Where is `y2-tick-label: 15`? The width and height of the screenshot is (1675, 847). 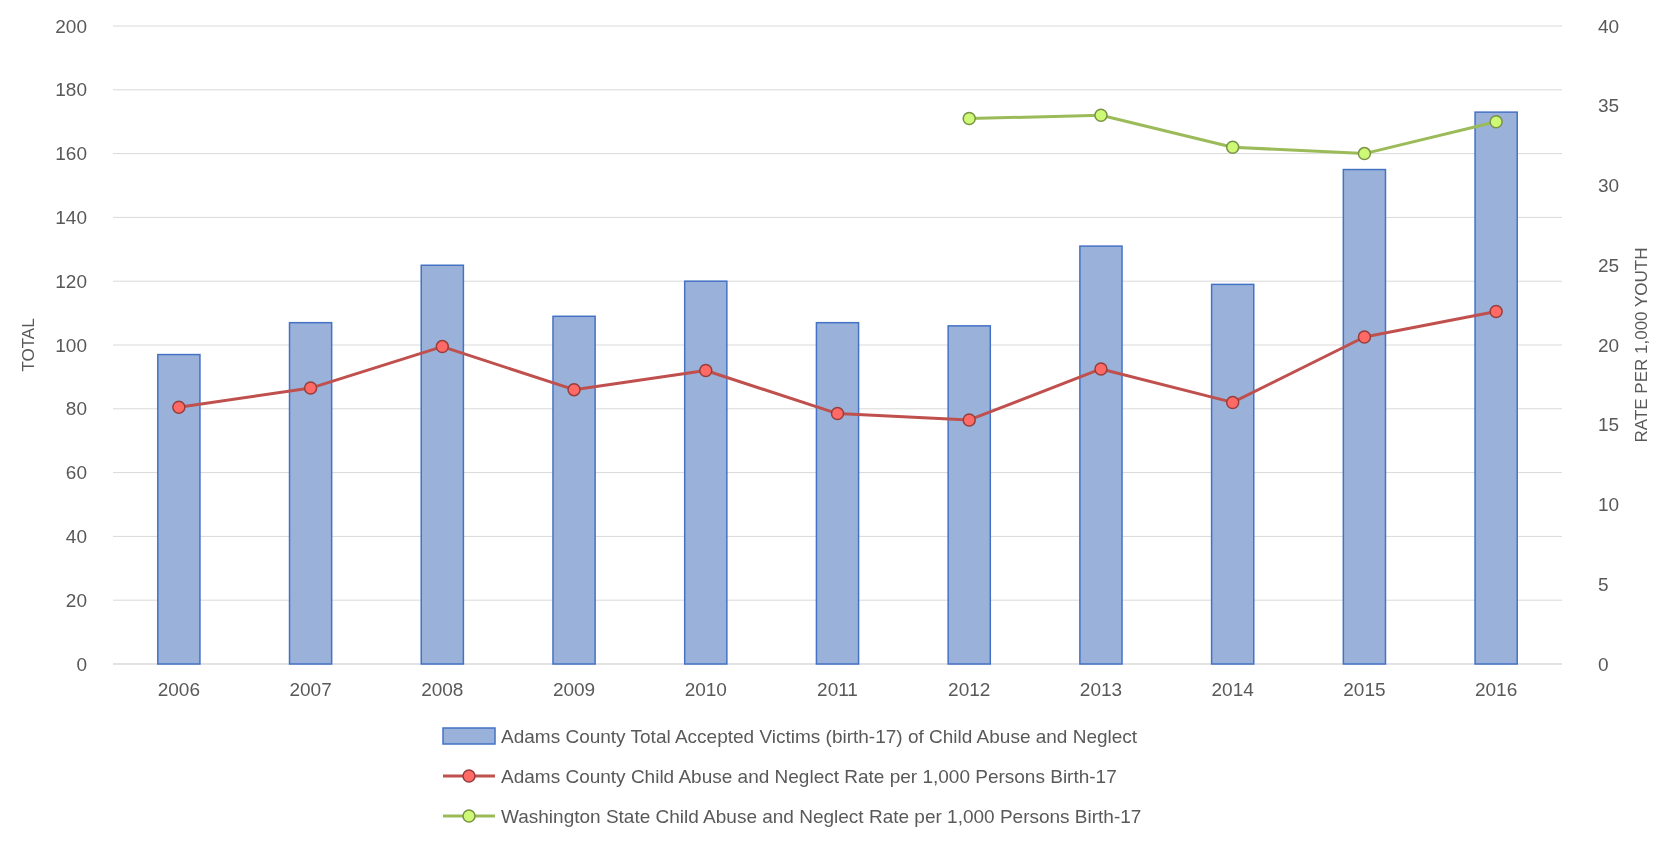
y2-tick-label: 15 is located at coordinates (1609, 425).